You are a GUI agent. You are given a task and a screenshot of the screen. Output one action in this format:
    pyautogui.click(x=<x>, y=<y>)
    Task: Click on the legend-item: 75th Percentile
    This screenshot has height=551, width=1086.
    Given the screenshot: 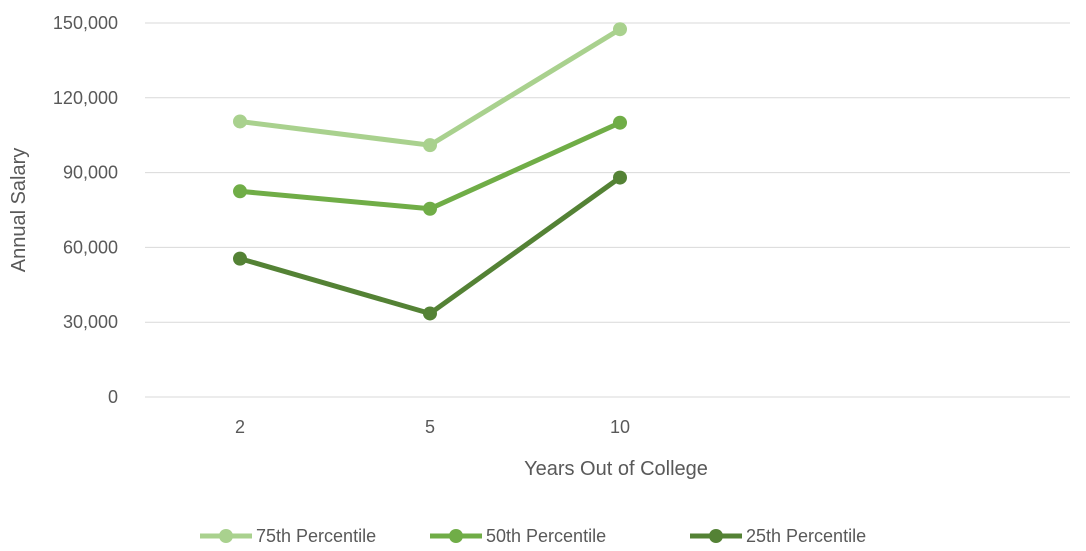 What is the action you would take?
    pyautogui.click(x=288, y=536)
    